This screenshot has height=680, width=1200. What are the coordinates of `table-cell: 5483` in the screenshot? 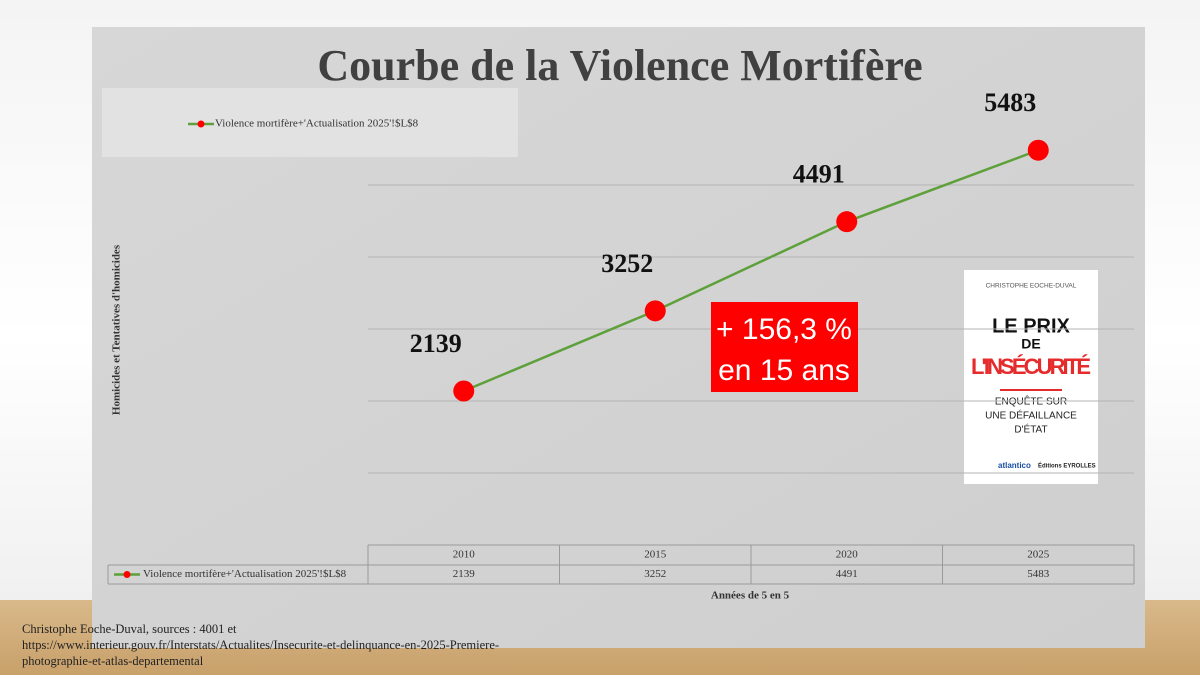 It's located at (1038, 574).